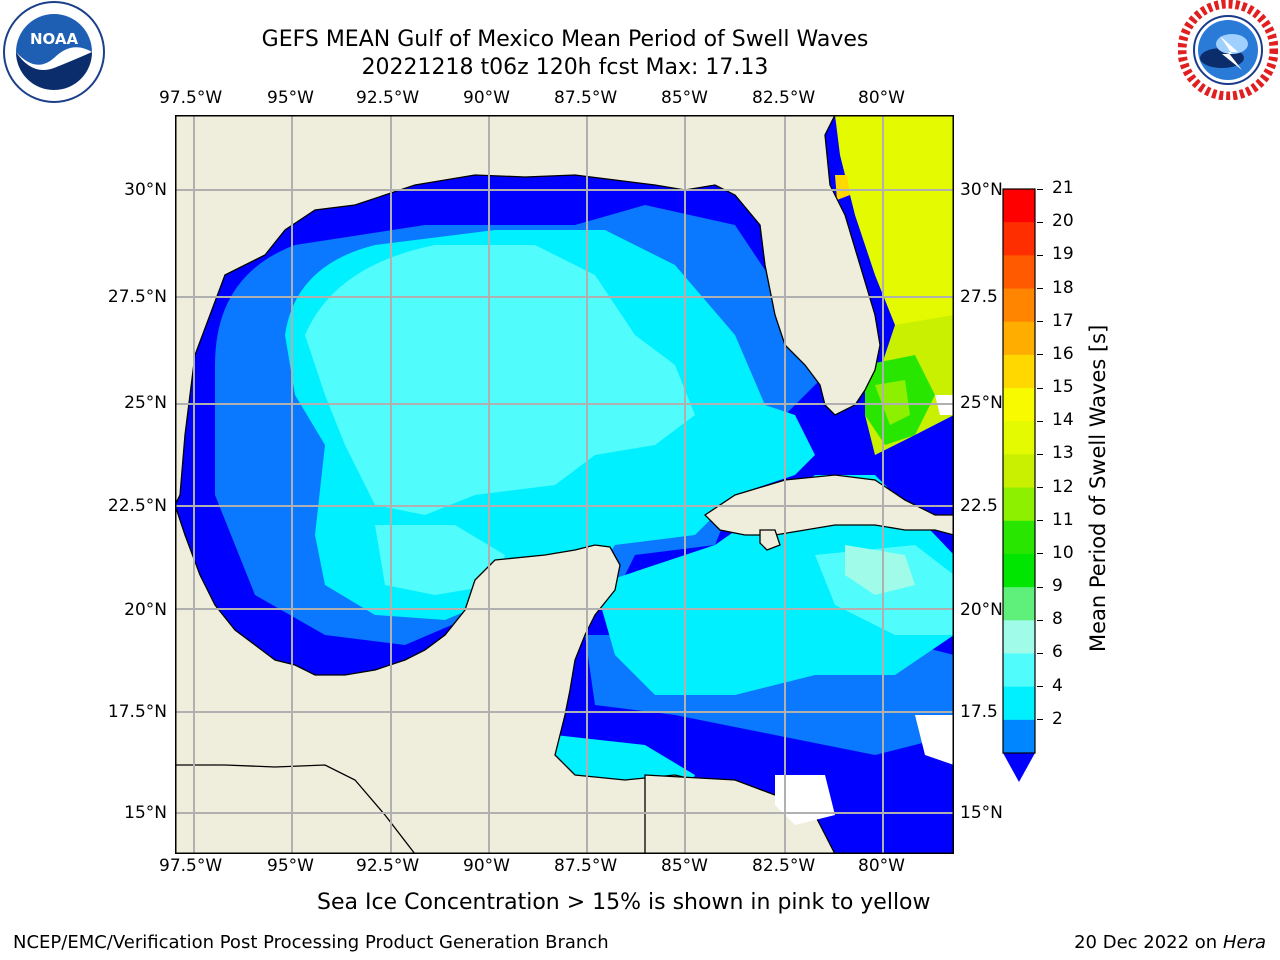 This screenshot has width=1280, height=960. Describe the element at coordinates (1063, 254) in the screenshot. I see `colorbar-tick-label: 19` at that location.